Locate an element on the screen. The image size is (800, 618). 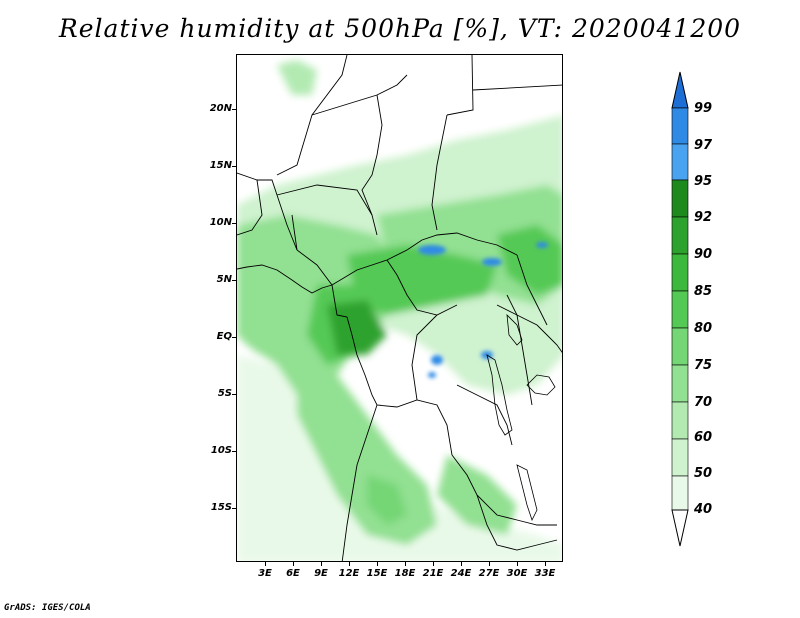
colorbar-label: 92 is located at coordinates (703, 217).